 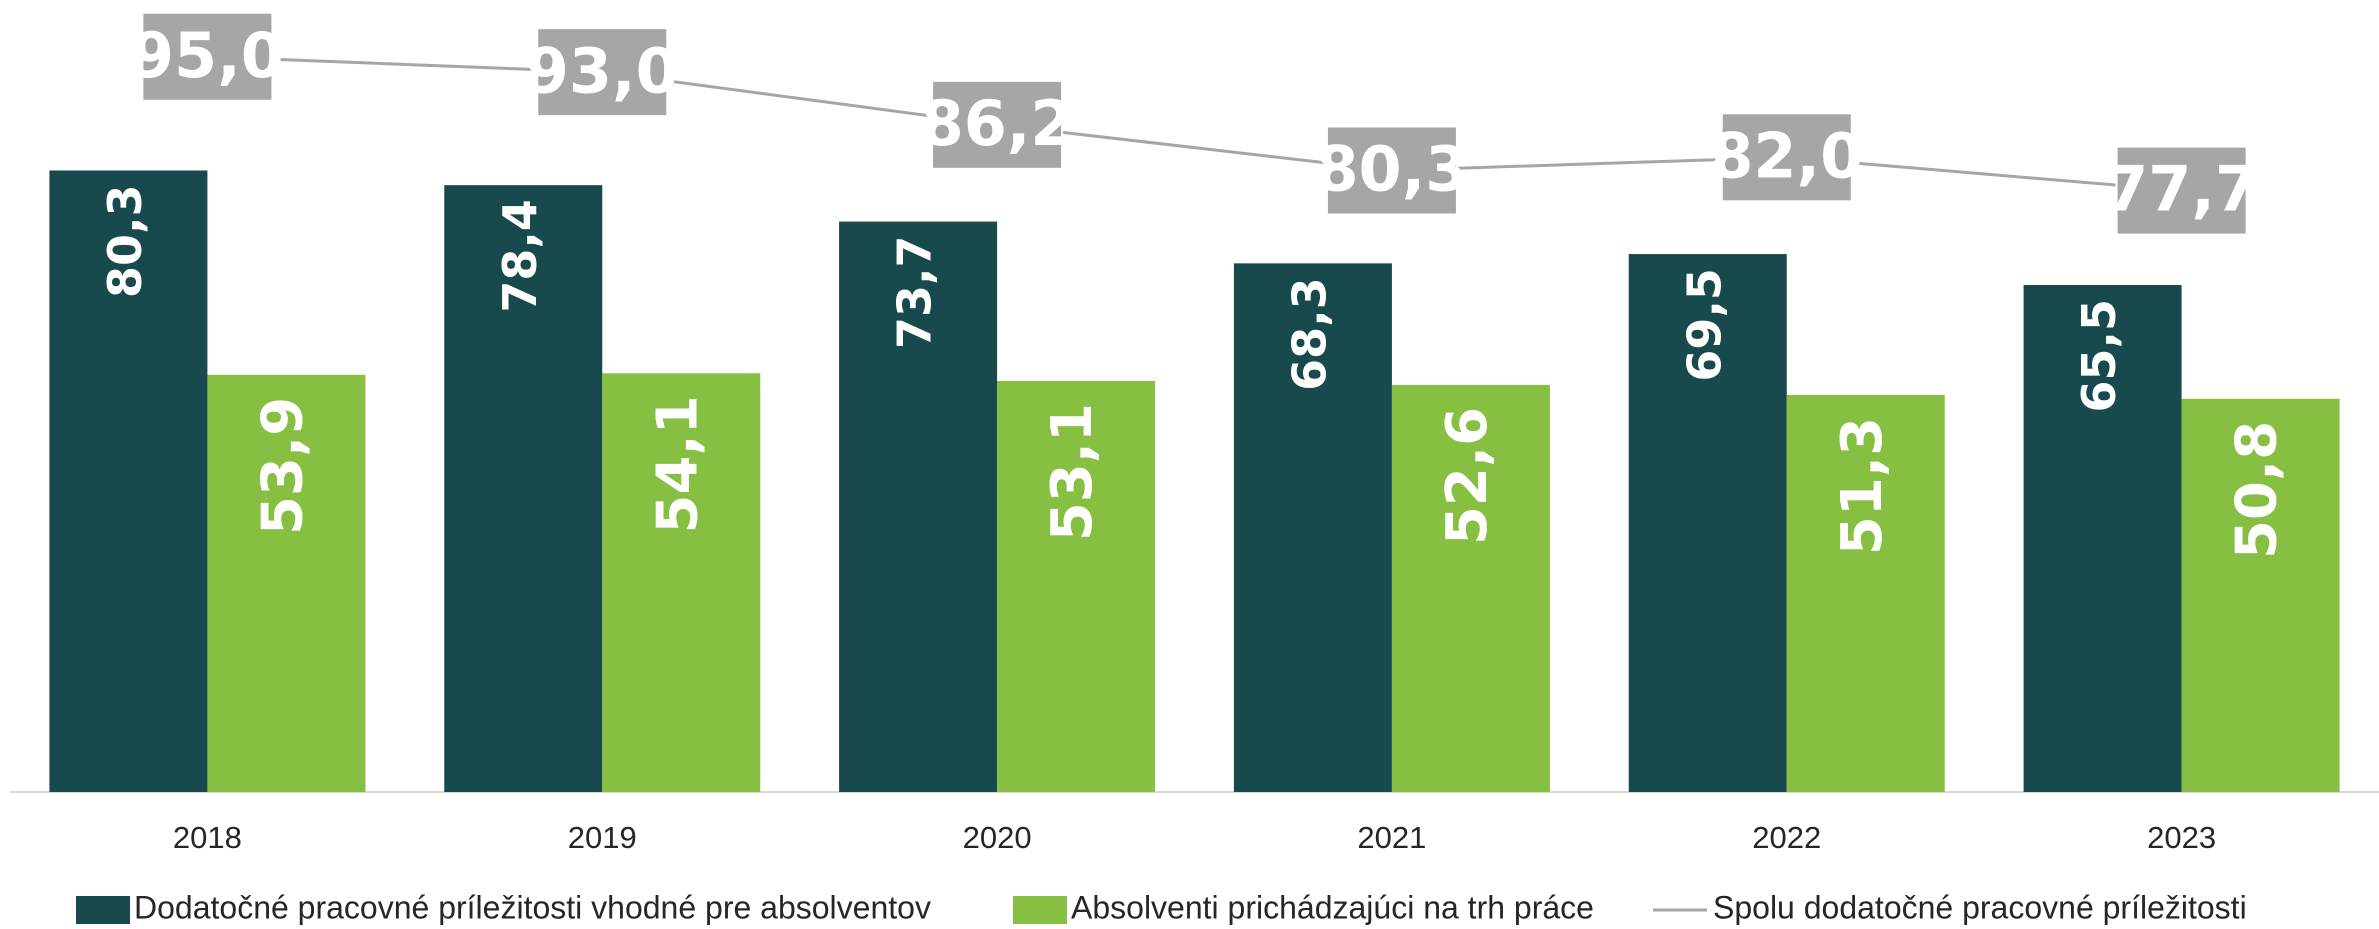 I want to click on bar-value-label: 51,3, so click(x=1862, y=486).